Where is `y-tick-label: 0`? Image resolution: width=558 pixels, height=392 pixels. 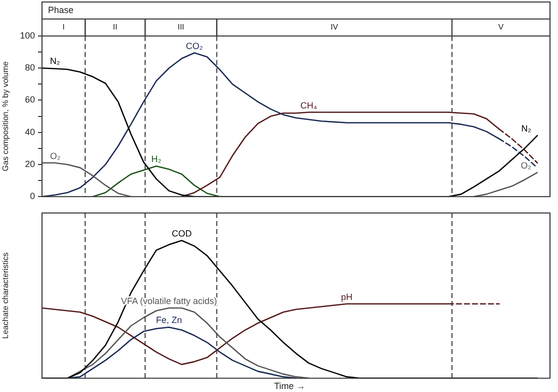 y-tick-label: 0 is located at coordinates (32, 196).